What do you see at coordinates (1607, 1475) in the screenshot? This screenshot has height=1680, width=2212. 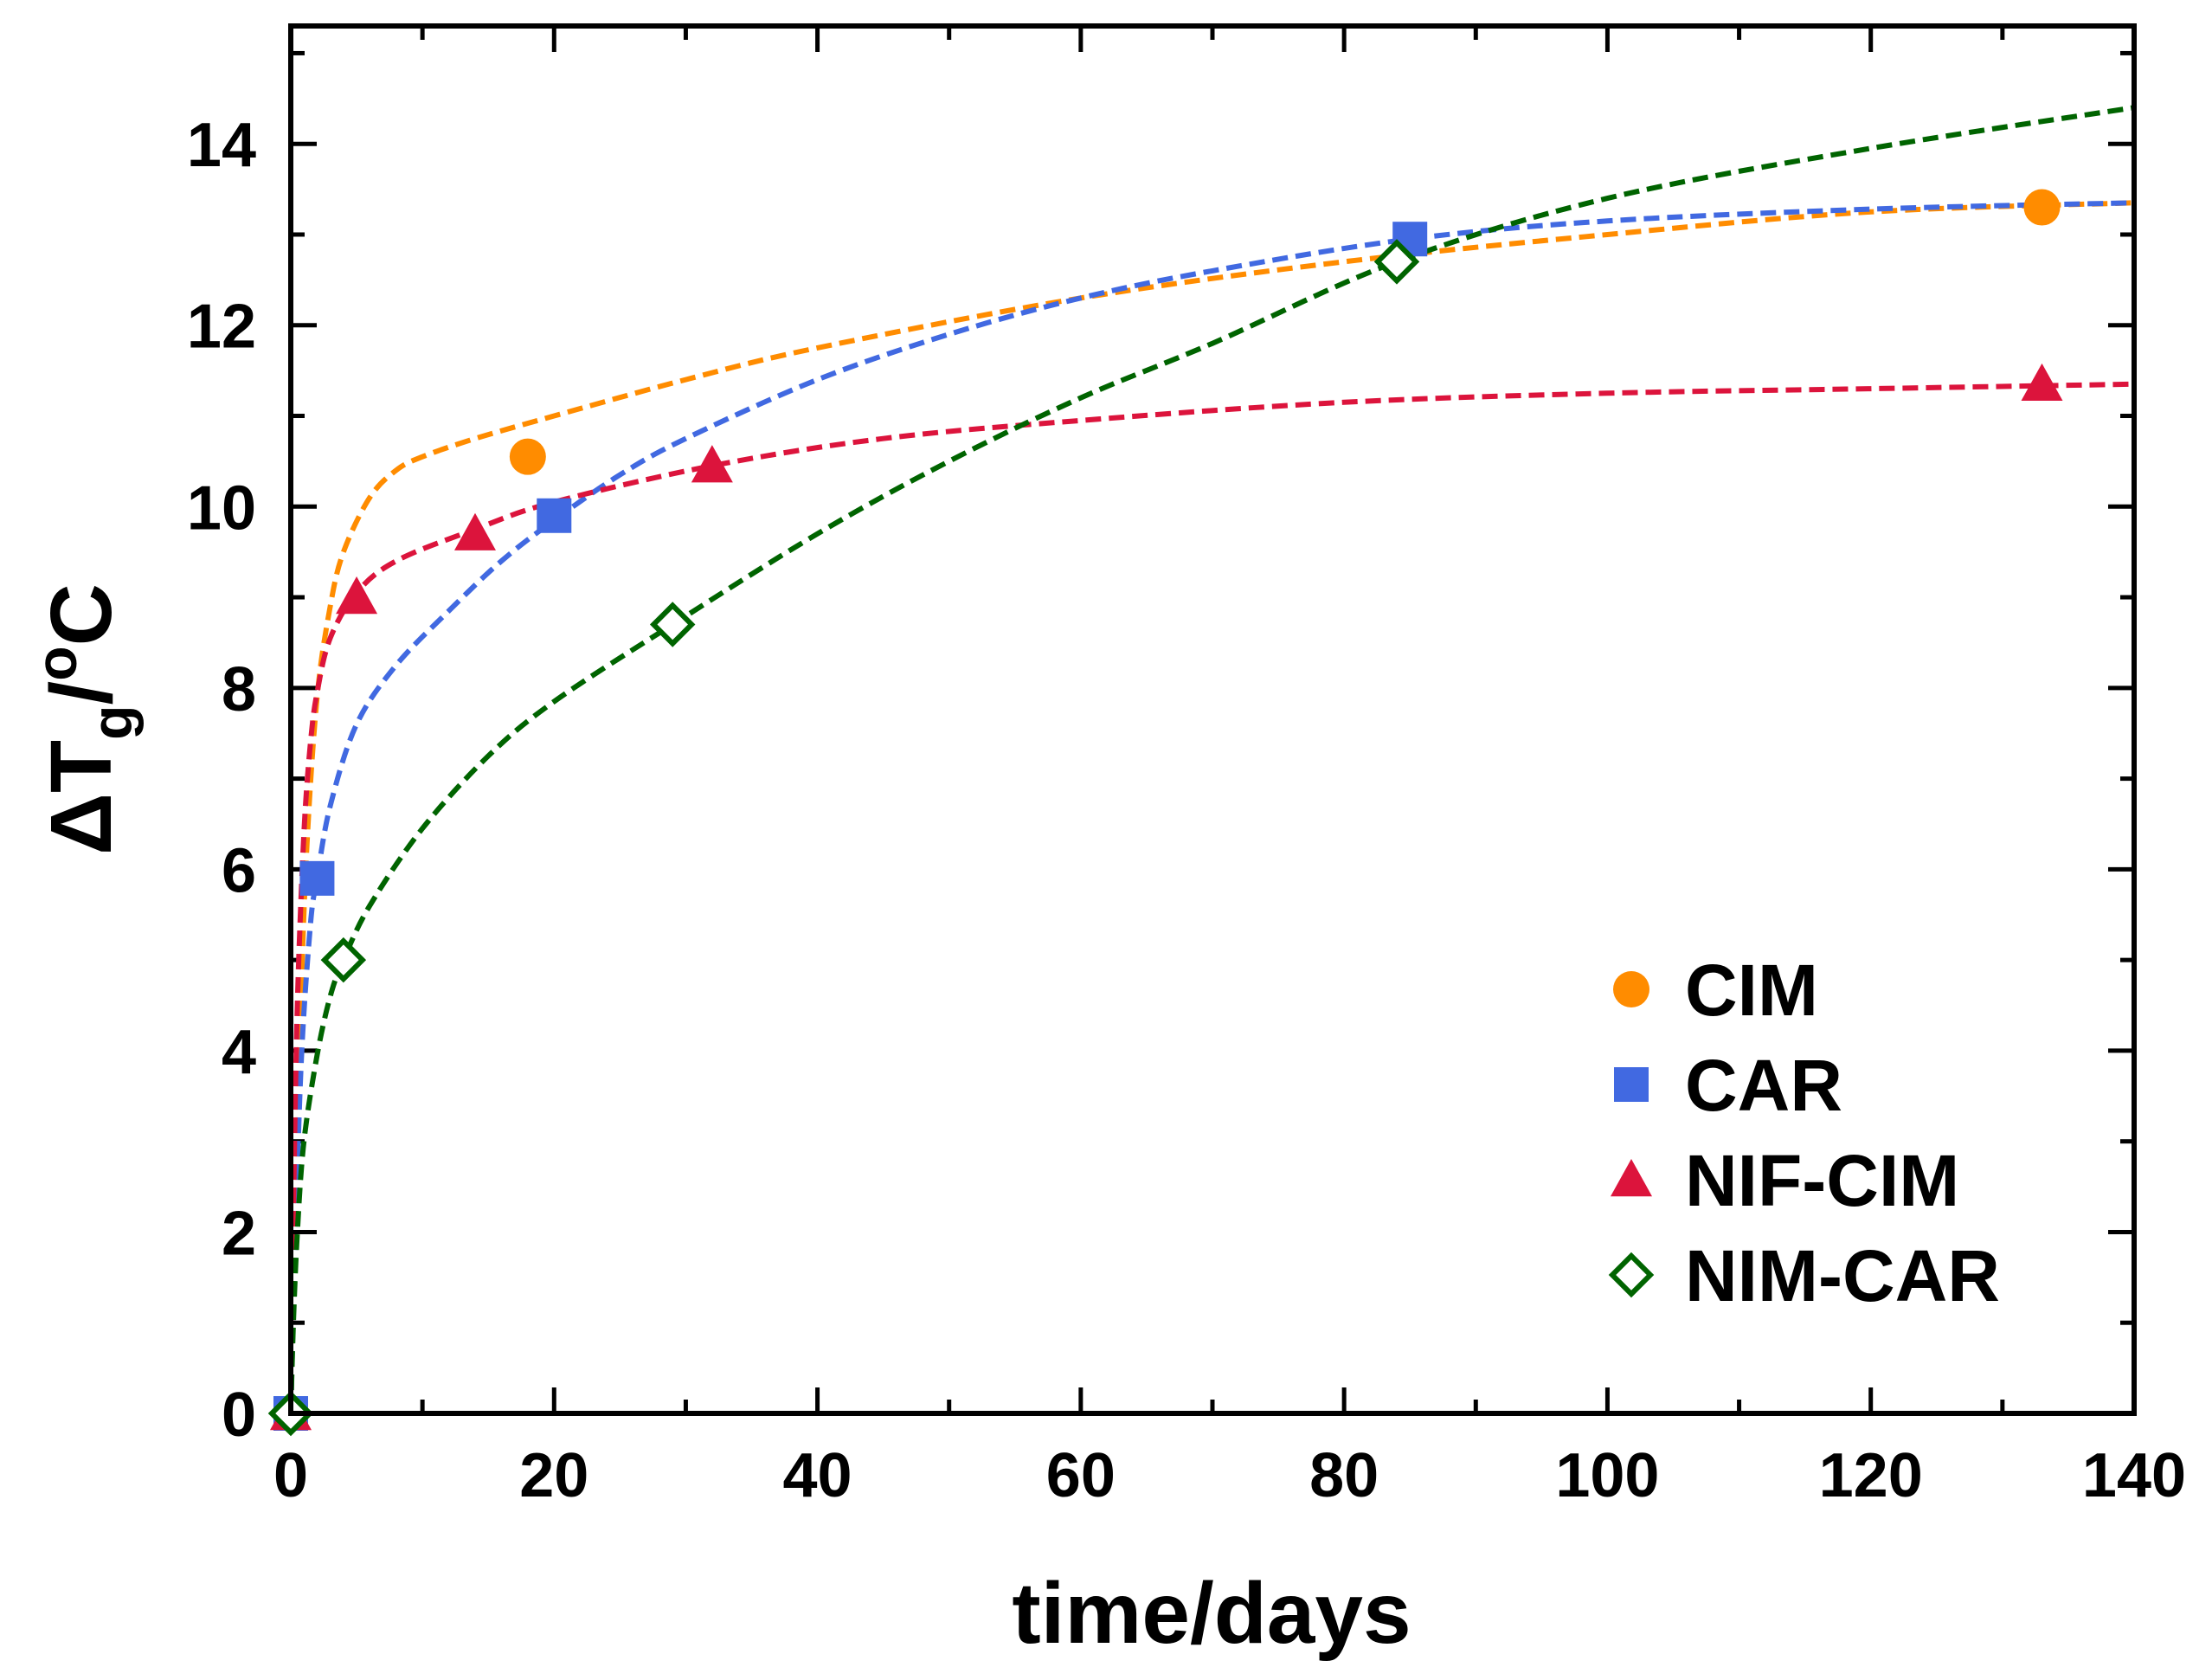 I see `x-tick-label: 100` at bounding box center [1607, 1475].